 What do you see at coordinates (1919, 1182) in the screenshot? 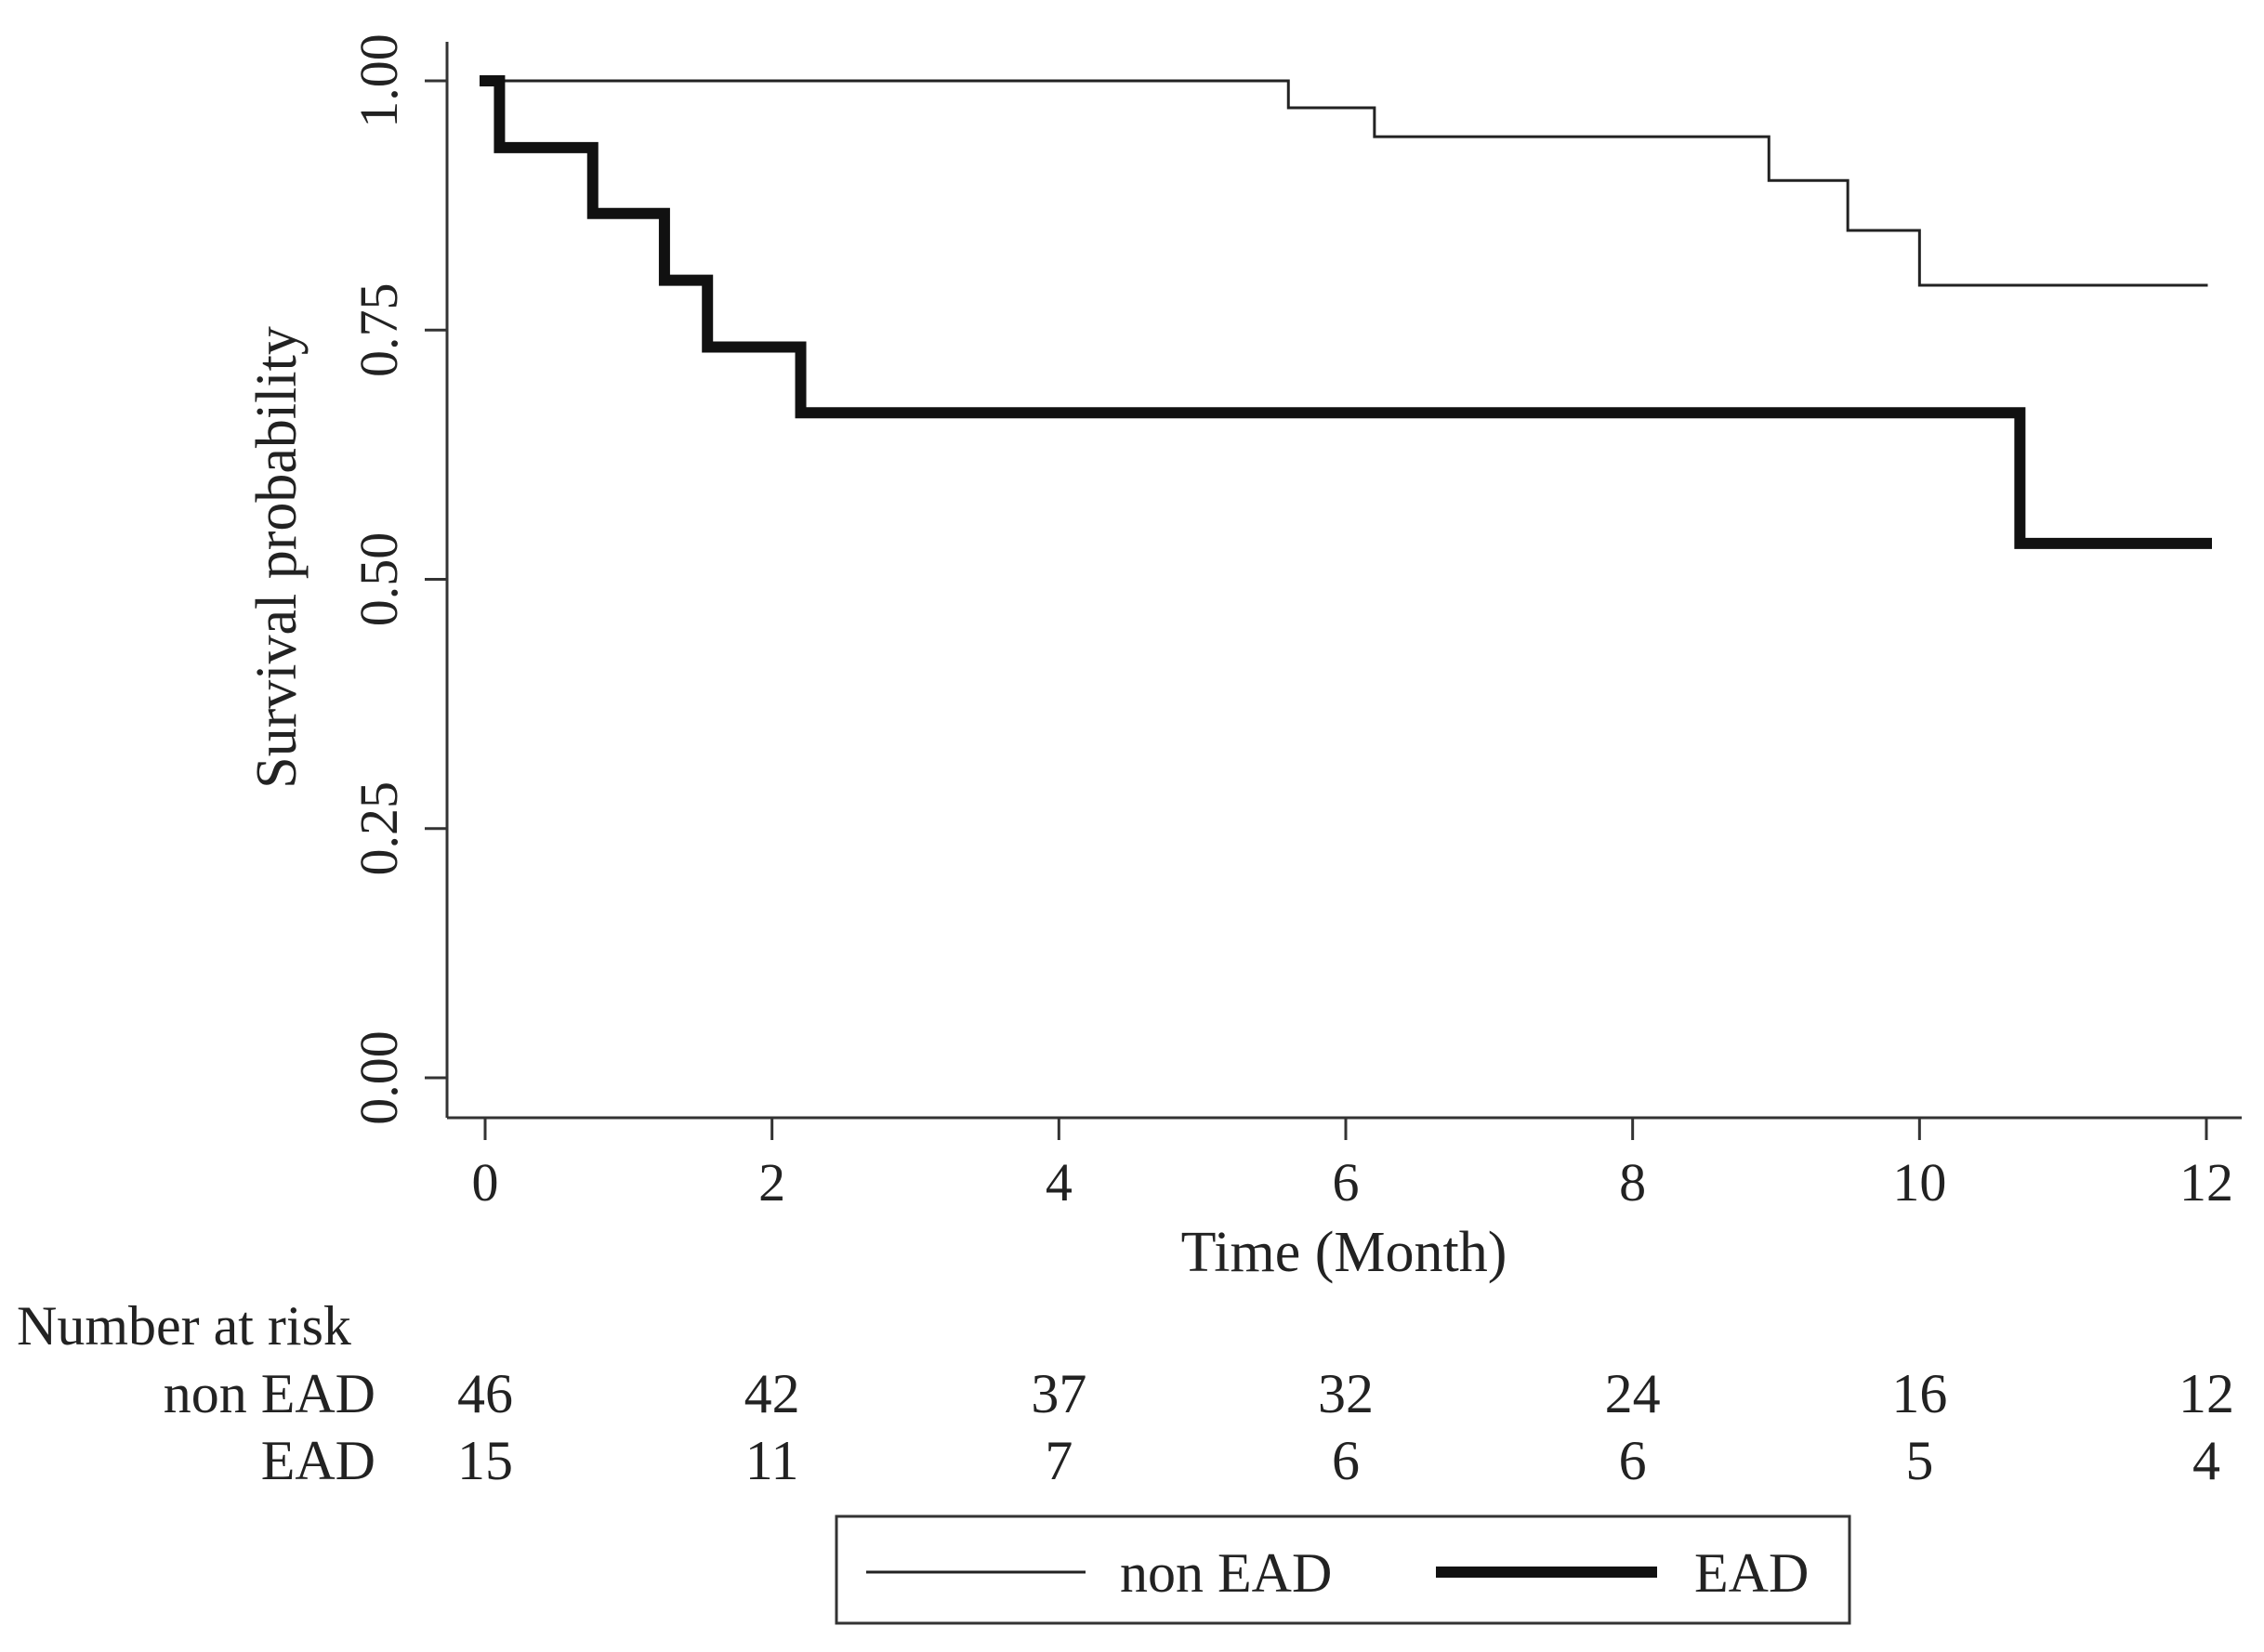
I see `x-tick-label: 10` at bounding box center [1919, 1182].